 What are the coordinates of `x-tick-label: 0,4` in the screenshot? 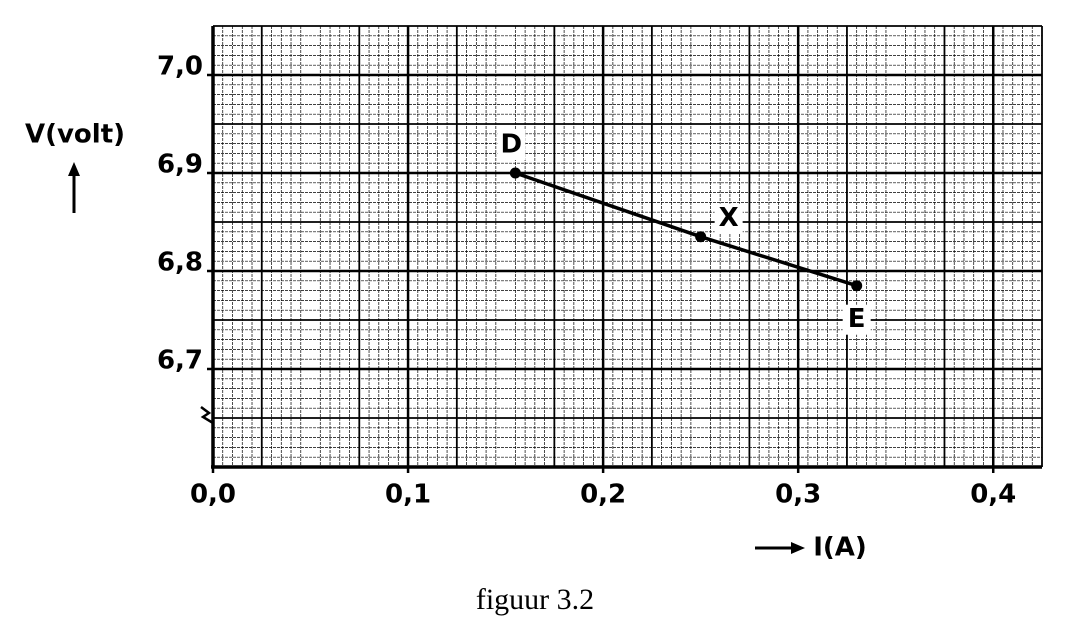 It's located at (993, 495).